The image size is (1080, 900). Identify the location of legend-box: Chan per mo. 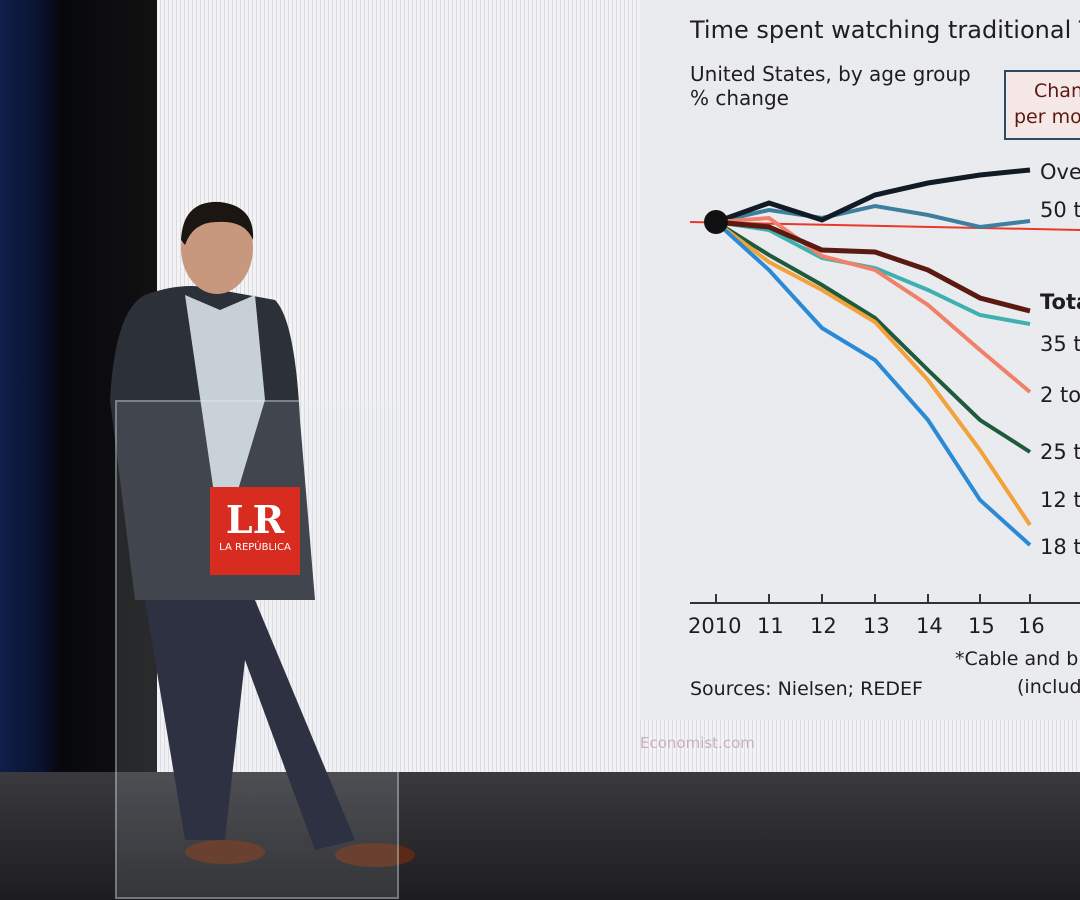
(1042, 105).